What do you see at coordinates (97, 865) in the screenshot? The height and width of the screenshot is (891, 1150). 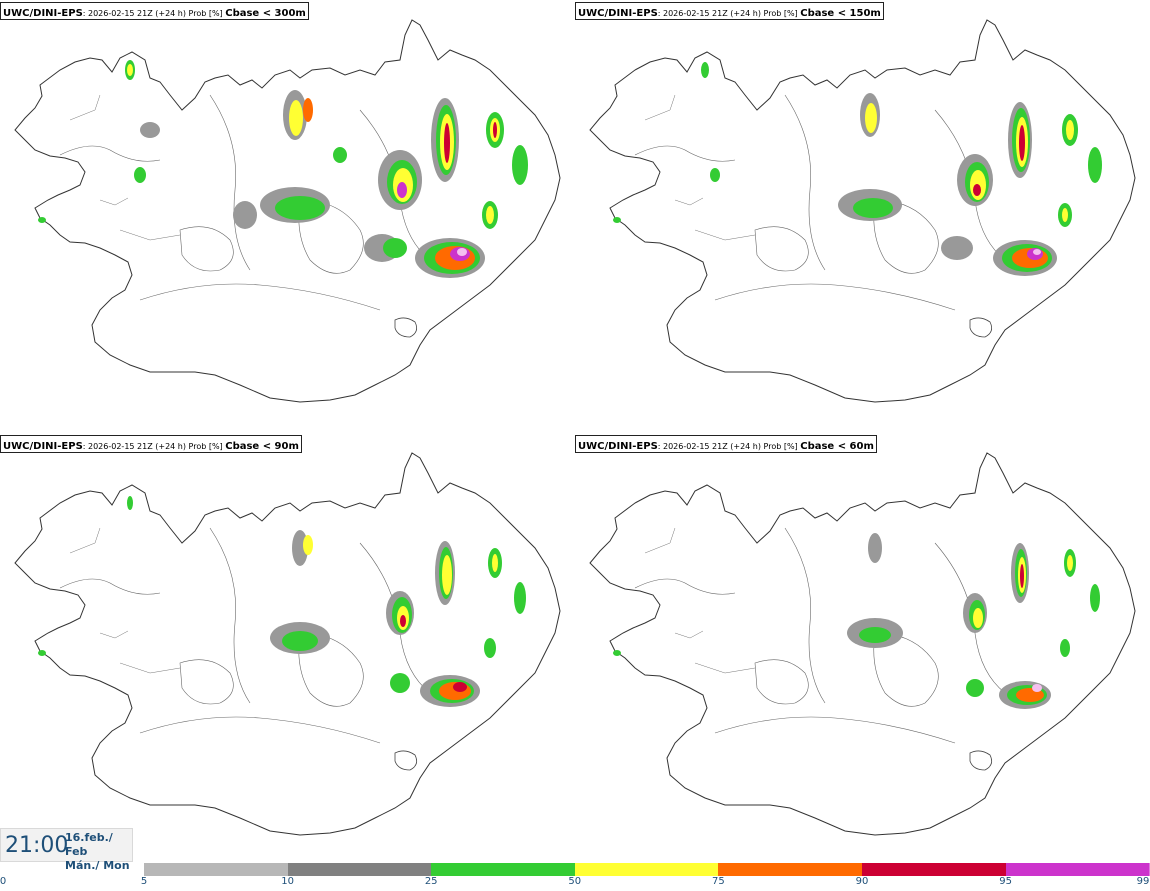 I see `day-line: Mán./ Mon` at bounding box center [97, 865].